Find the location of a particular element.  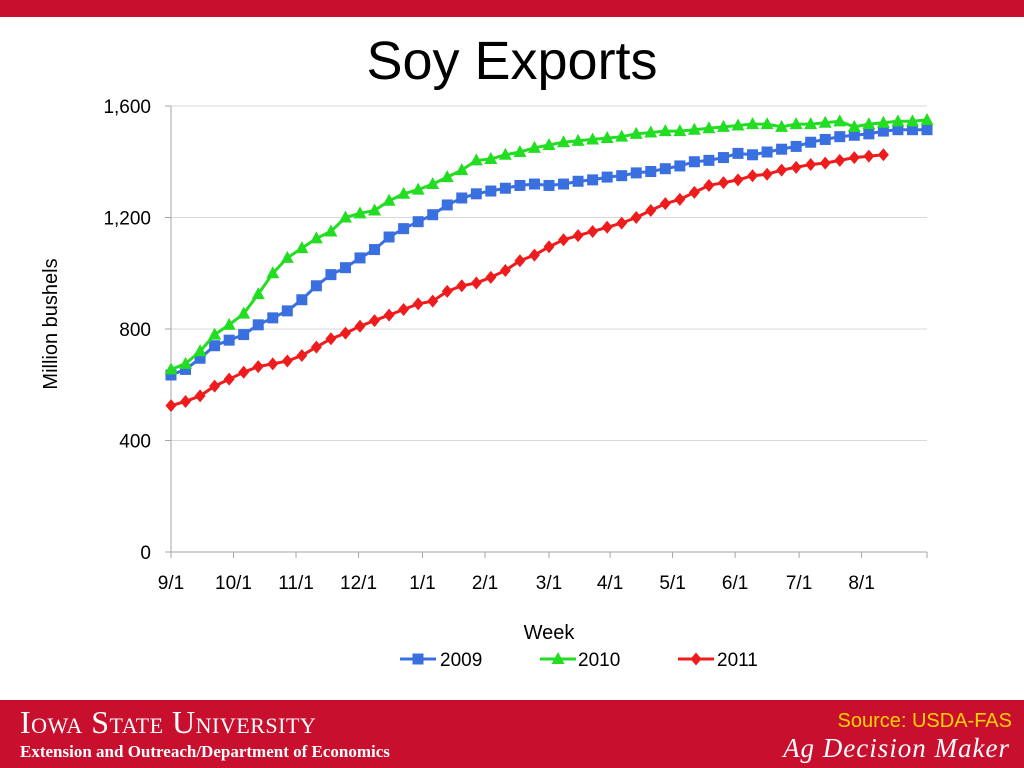

legend-item-2011: 2011 is located at coordinates (718, 660).